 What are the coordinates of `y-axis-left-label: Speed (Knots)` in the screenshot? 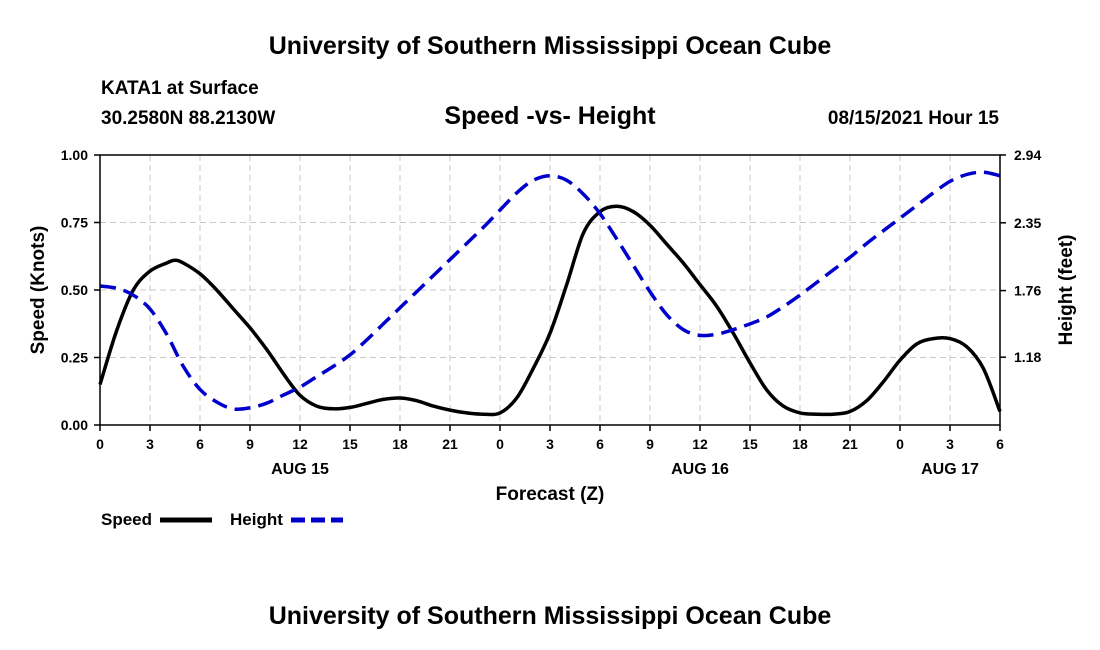 It's located at (38, 290).